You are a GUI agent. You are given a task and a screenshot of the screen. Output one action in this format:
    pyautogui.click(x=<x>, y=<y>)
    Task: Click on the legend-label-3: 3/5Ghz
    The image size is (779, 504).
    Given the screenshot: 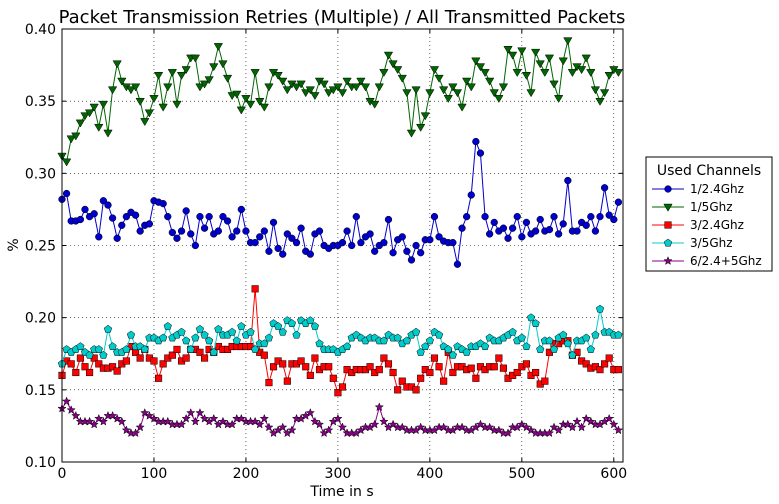 What is the action you would take?
    pyautogui.click(x=711, y=243)
    